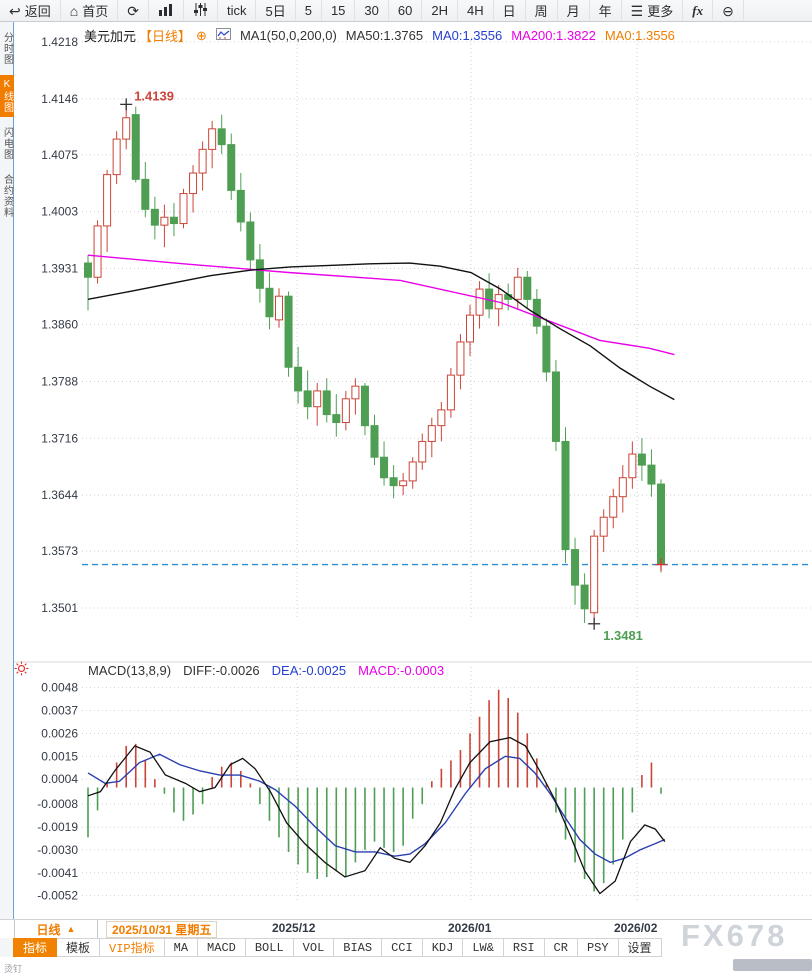 The image size is (812, 975). I want to click on period-5min-button: 5, so click(309, 10).